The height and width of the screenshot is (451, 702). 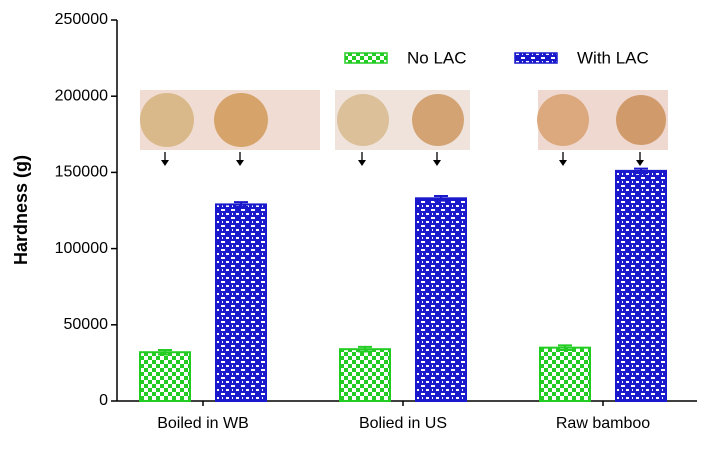 What do you see at coordinates (403, 423) in the screenshot?
I see `x-tick-label: Bolied in US` at bounding box center [403, 423].